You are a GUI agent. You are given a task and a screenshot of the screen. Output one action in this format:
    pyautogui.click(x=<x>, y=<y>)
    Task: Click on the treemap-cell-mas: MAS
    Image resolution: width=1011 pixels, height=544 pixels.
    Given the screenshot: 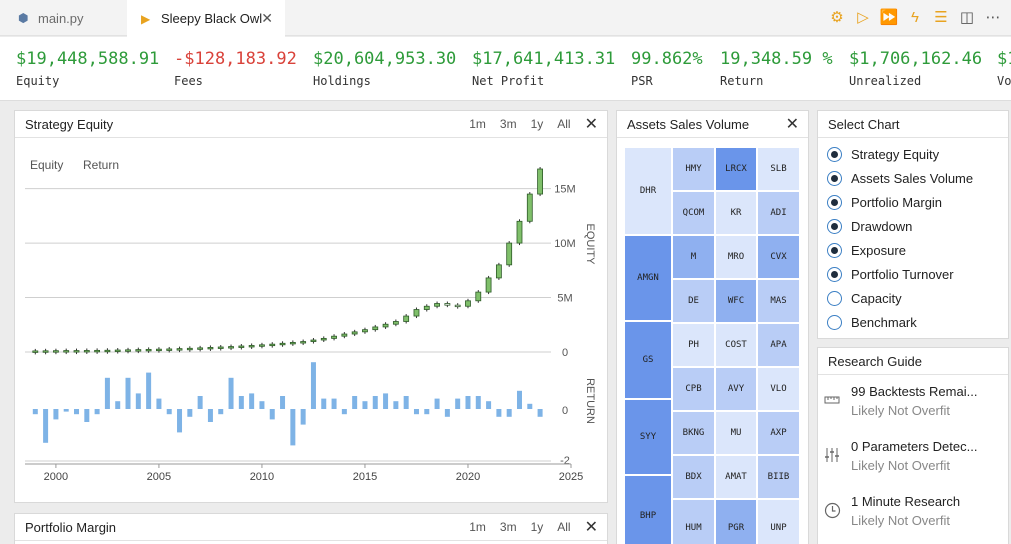 What is the action you would take?
    pyautogui.click(x=778, y=301)
    